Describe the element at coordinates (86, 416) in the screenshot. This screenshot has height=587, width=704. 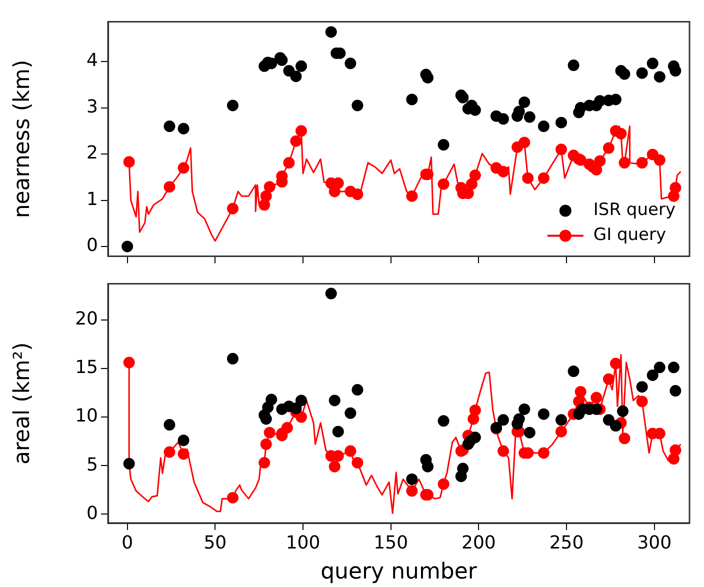
I see `y-tick-label: 10` at that location.